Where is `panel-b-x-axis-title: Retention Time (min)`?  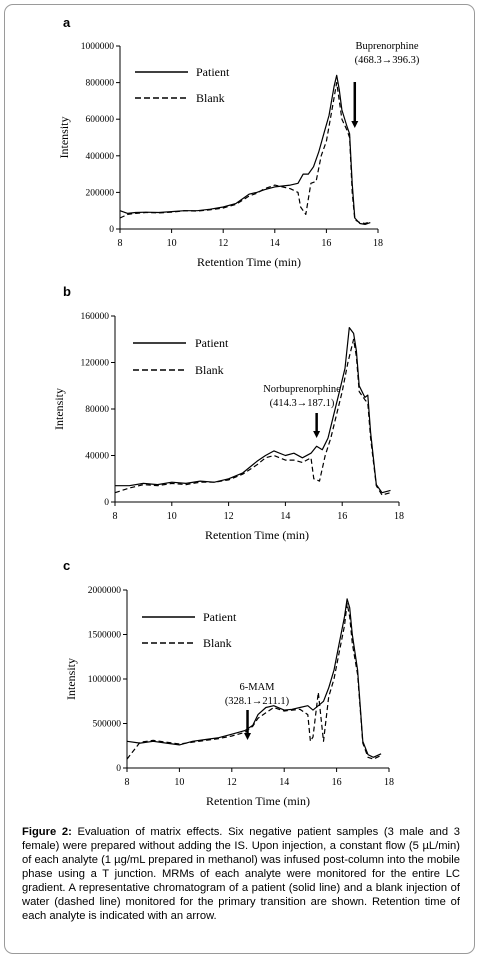
panel-b-x-axis-title: Retention Time (min) is located at coordinates (257, 535).